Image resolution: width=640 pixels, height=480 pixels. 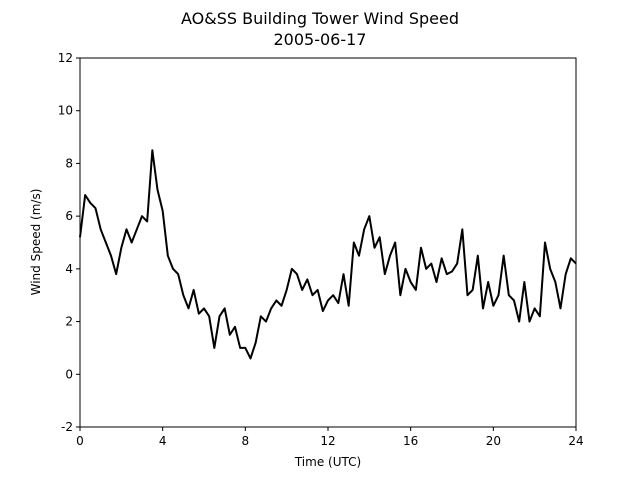 I want to click on y-tick-label: -2, so click(x=67, y=427).